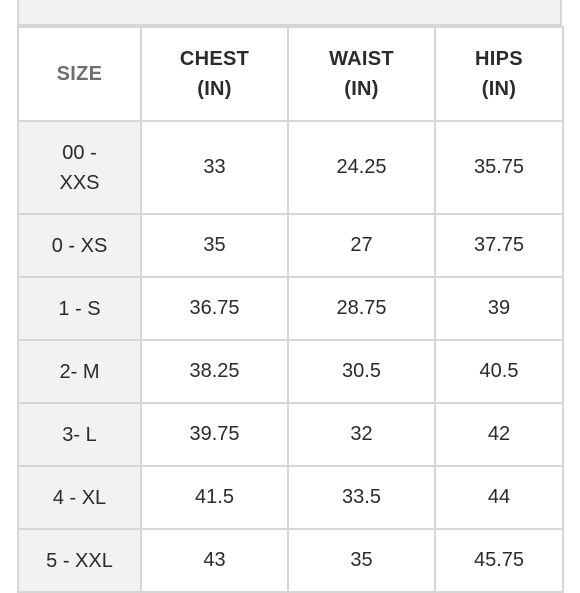  Describe the element at coordinates (214, 497) in the screenshot. I see `chest-cell: 41.5` at that location.